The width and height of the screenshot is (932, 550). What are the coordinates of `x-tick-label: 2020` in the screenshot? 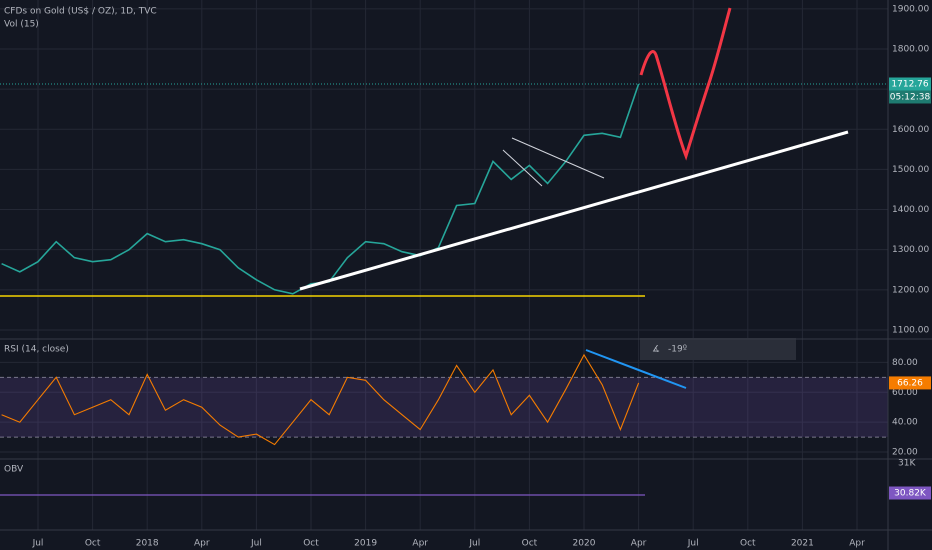 It's located at (584, 544).